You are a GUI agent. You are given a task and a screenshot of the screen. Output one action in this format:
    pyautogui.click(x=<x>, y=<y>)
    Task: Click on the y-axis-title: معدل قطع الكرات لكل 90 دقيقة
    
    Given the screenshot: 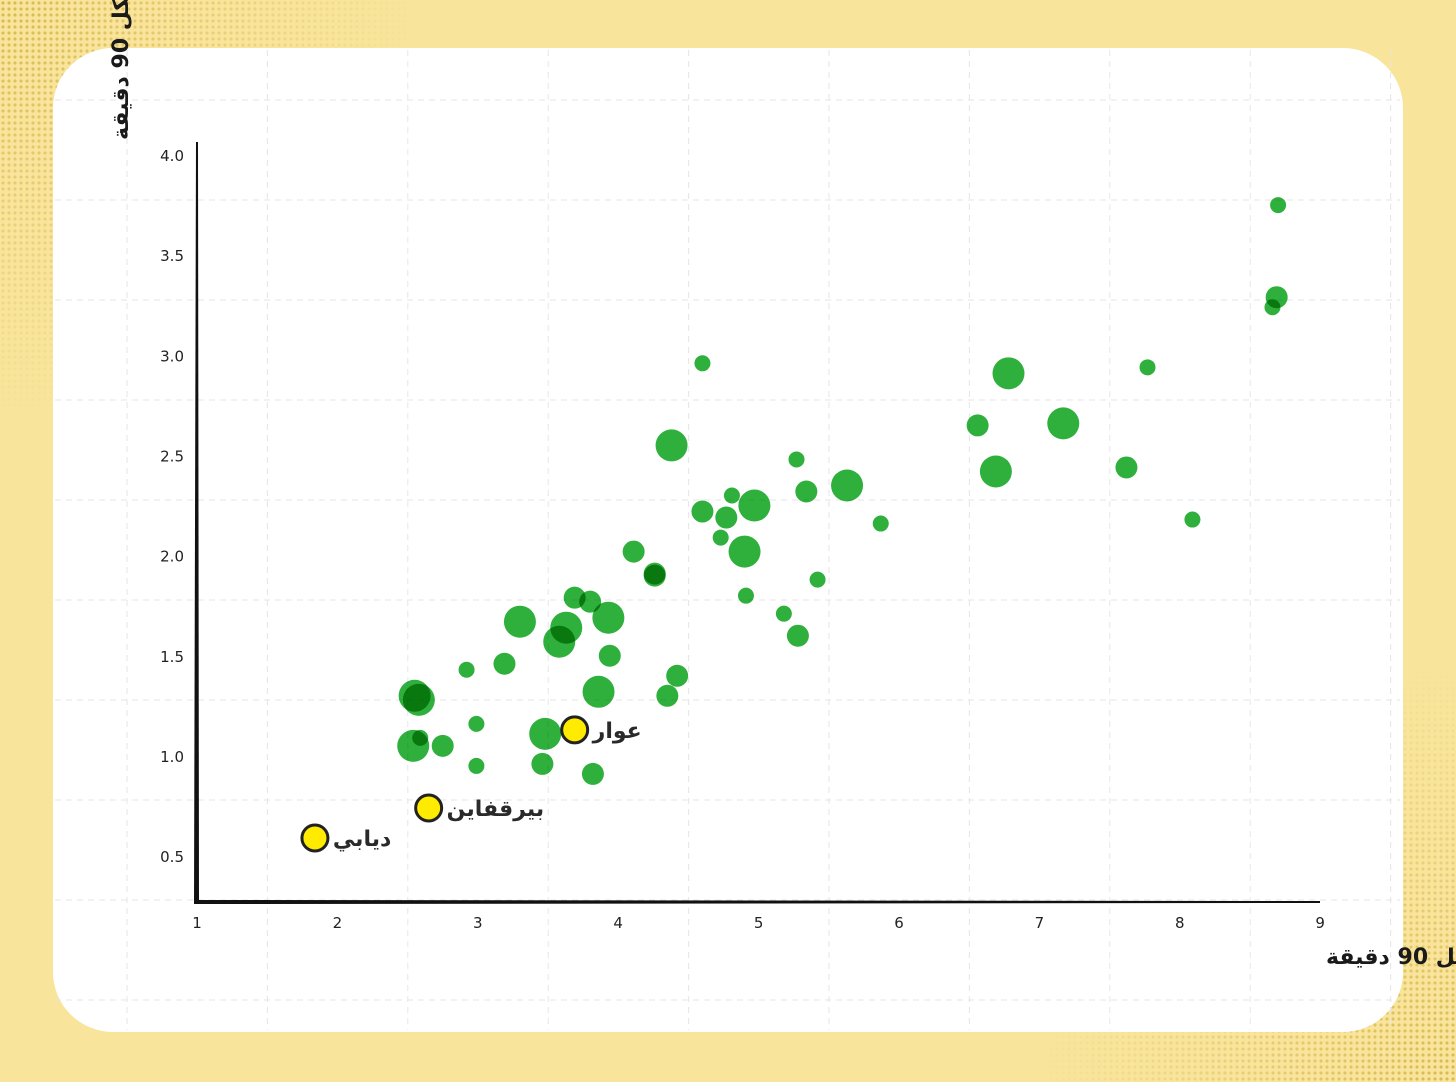 What is the action you would take?
    pyautogui.click(x=121, y=70)
    